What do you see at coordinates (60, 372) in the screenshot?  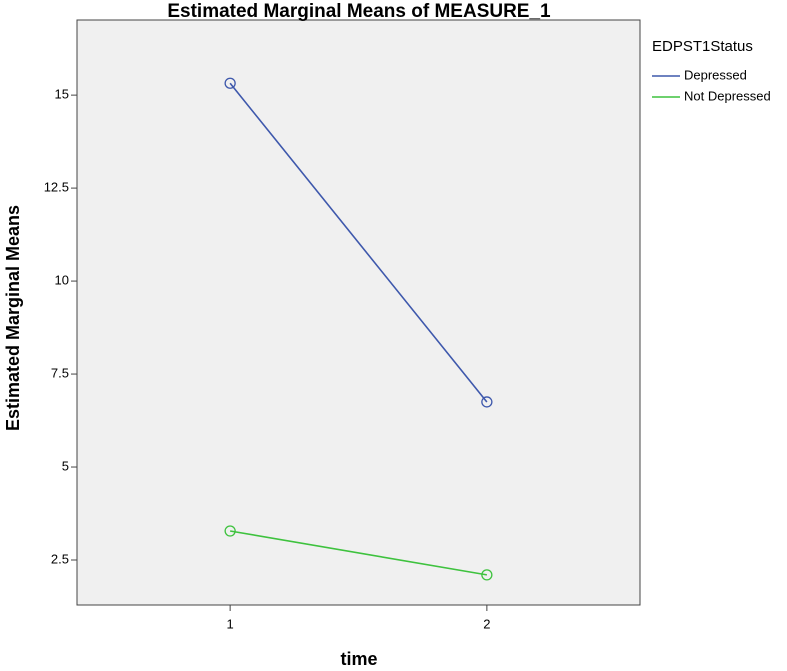 I see `y-tick-label: 7.5` at bounding box center [60, 372].